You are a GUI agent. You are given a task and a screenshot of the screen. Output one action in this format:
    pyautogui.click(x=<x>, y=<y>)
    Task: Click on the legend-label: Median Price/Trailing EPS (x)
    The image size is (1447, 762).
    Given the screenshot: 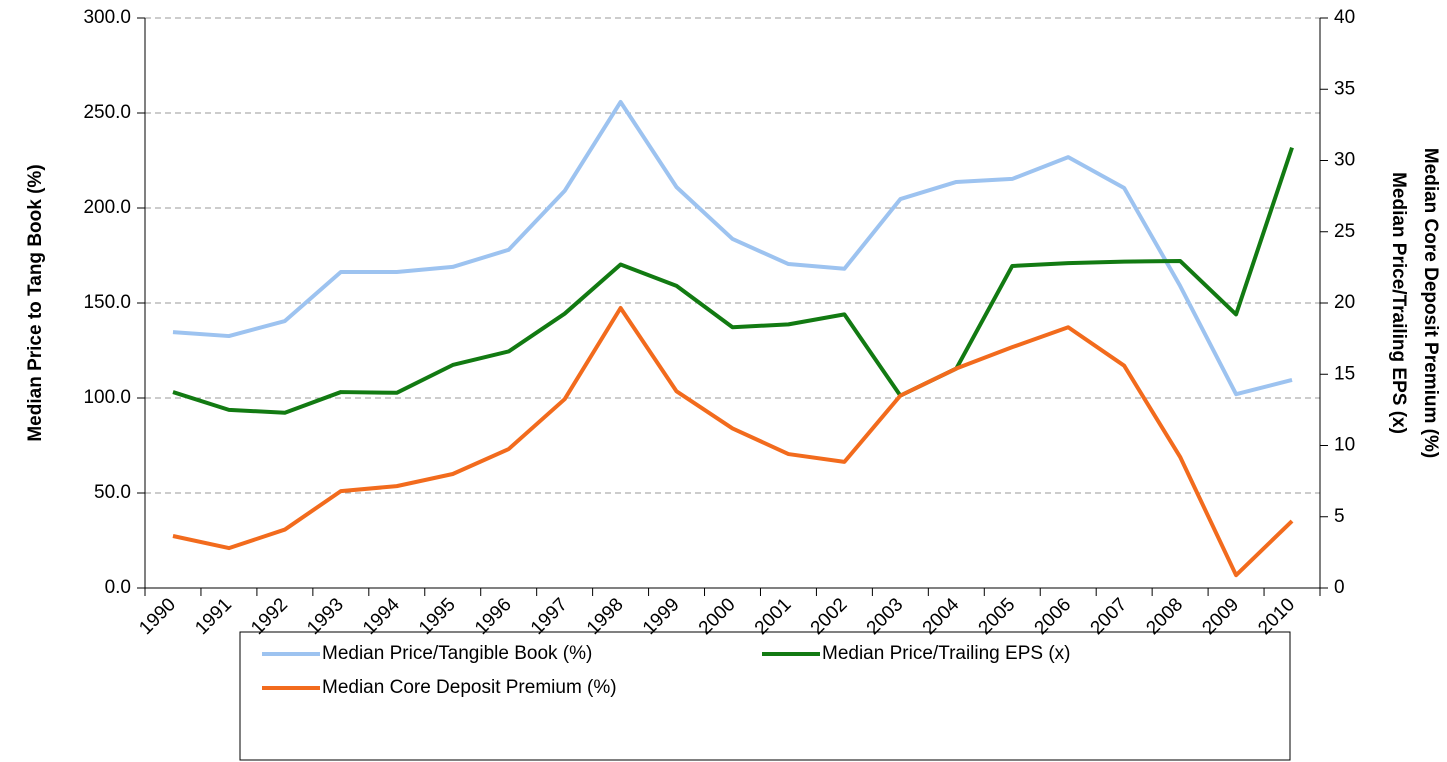 What is the action you would take?
    pyautogui.click(x=946, y=653)
    